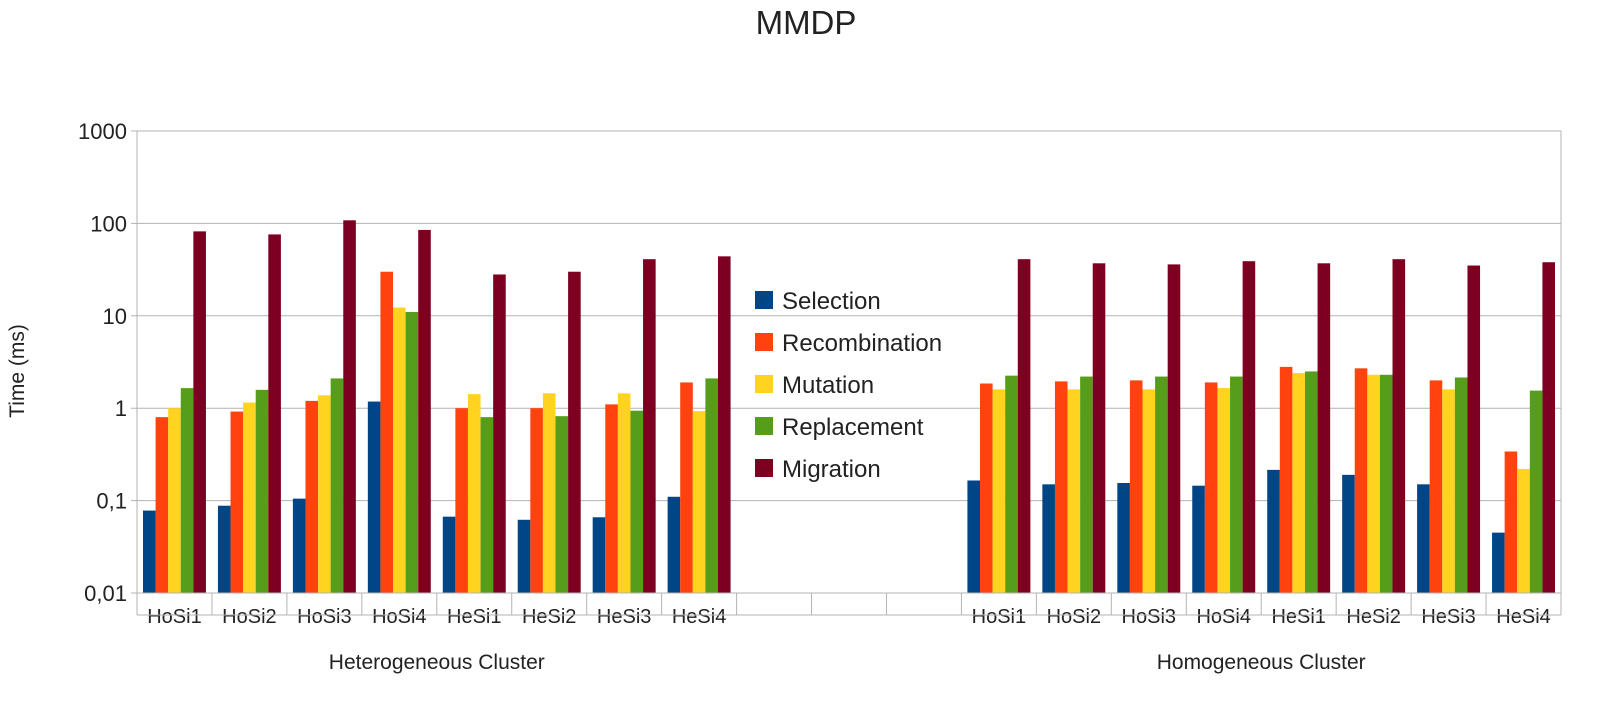 This screenshot has height=701, width=1613. Describe the element at coordinates (764, 468) in the screenshot. I see `legend-swatch-migration` at that location.